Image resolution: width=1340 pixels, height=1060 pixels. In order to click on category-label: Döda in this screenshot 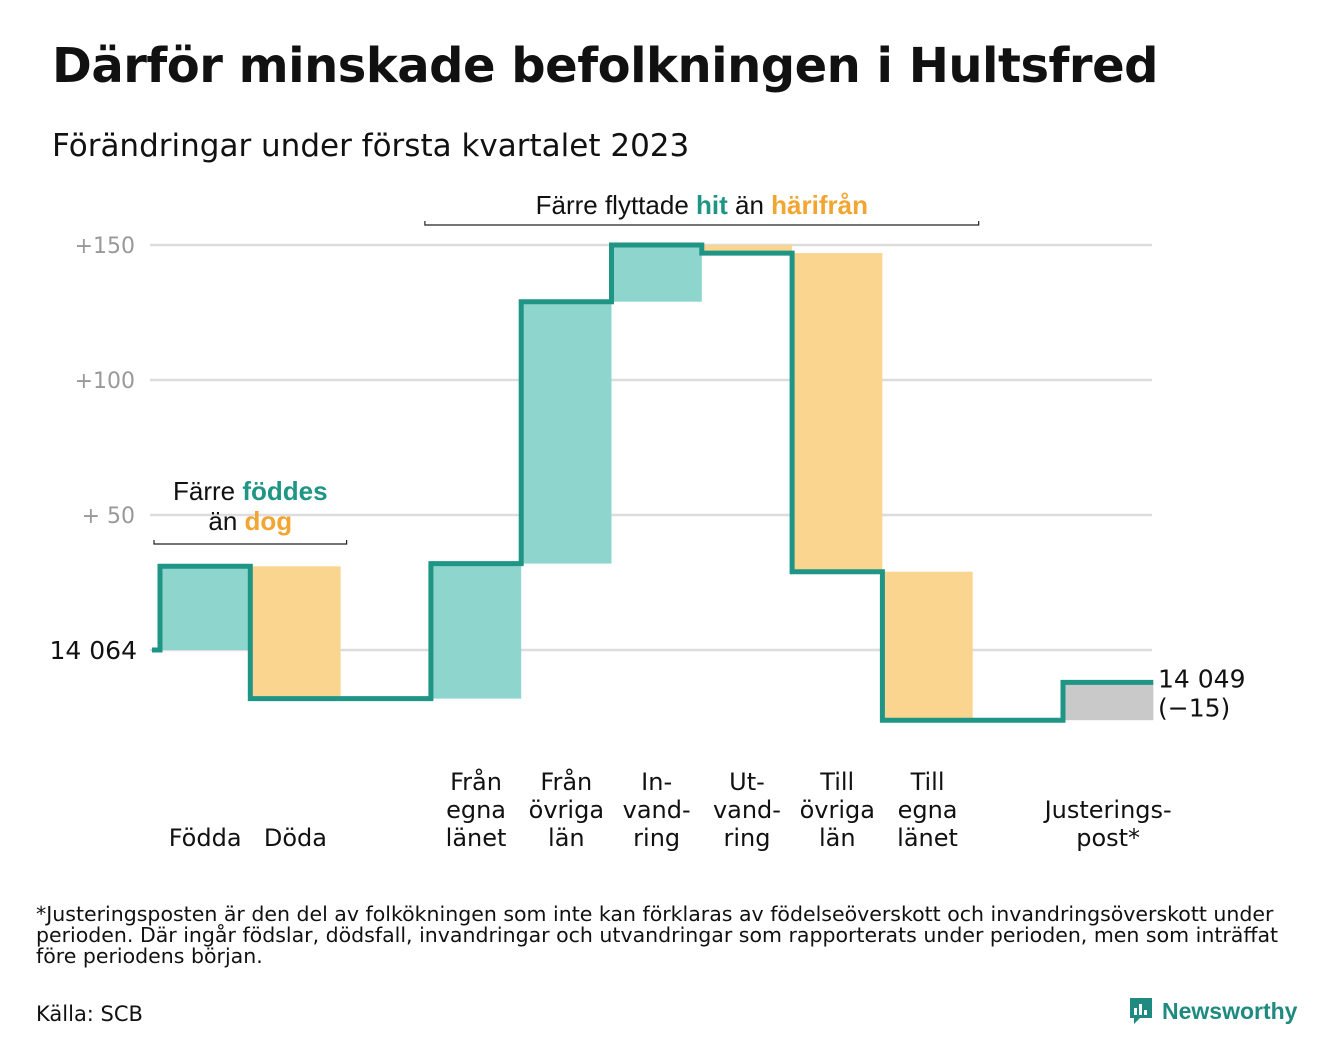, I will do `click(295, 838)`.